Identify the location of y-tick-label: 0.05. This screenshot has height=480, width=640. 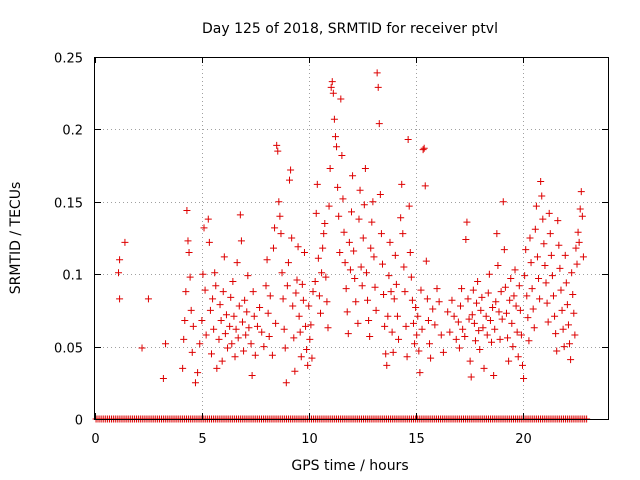
(68, 349).